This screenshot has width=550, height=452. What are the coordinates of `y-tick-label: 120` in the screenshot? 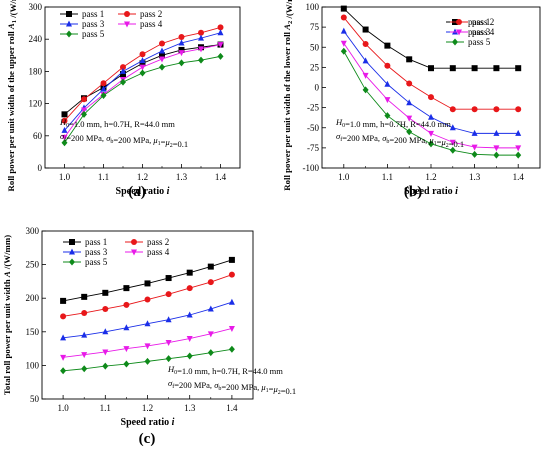 It's located at (36, 104).